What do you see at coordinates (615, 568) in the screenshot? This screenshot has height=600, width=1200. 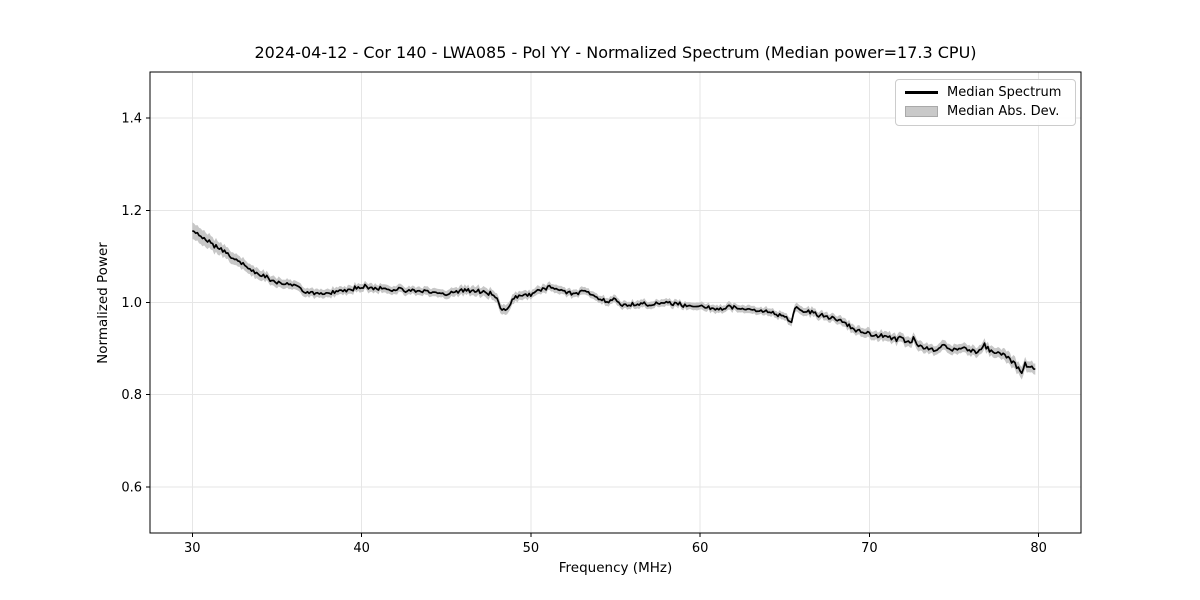 I see `x-axis-label: Frequency (MHz)` at bounding box center [615, 568].